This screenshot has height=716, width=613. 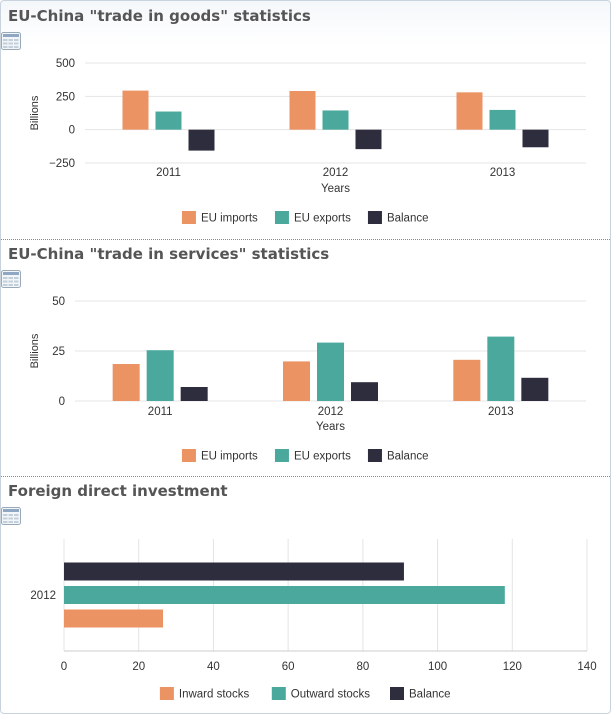 I want to click on x-tick-label: 80, so click(x=362, y=667).